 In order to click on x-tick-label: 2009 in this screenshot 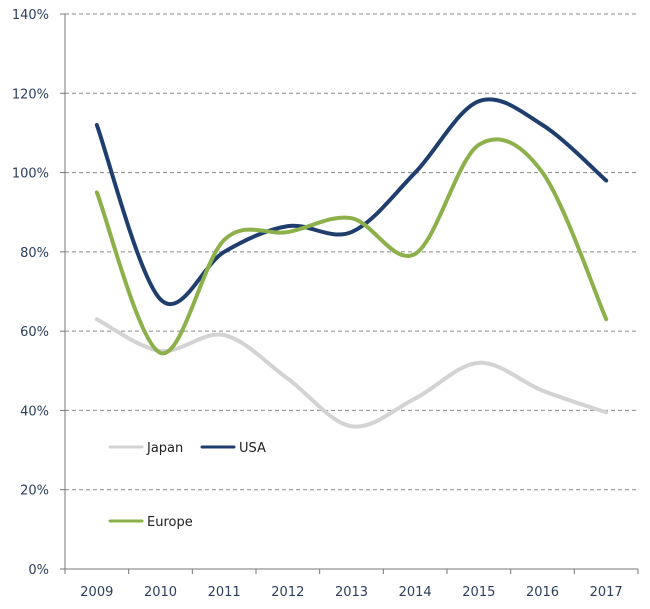, I will do `click(96, 592)`.